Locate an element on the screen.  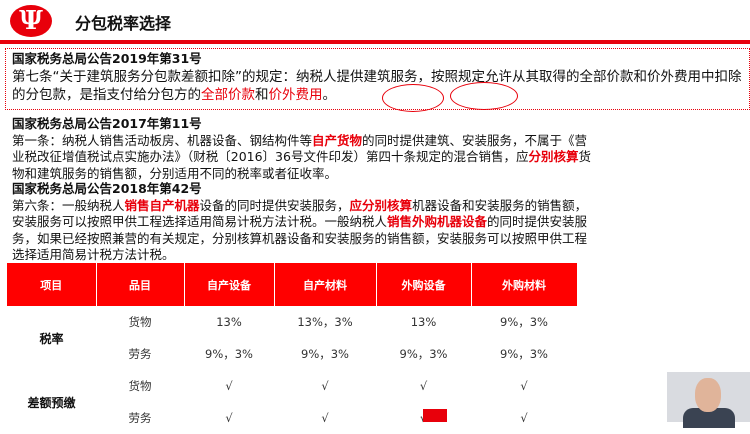
highlight-text: 价外费用 is located at coordinates (295, 94).